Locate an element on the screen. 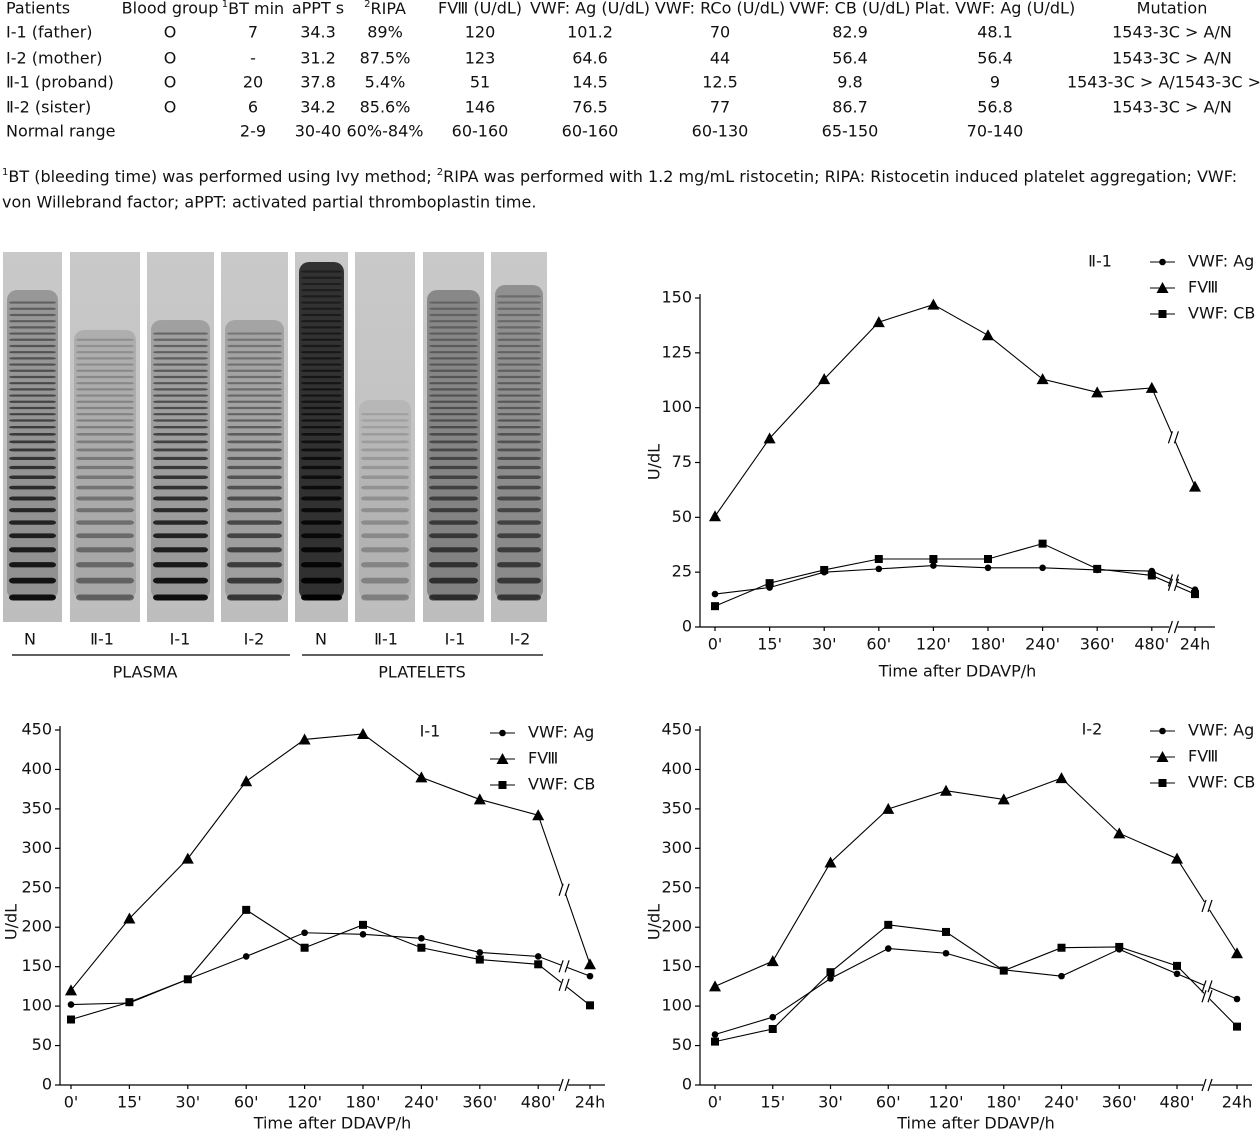 This screenshot has width=1260, height=1141. table-cell: 37.8 is located at coordinates (318, 82).